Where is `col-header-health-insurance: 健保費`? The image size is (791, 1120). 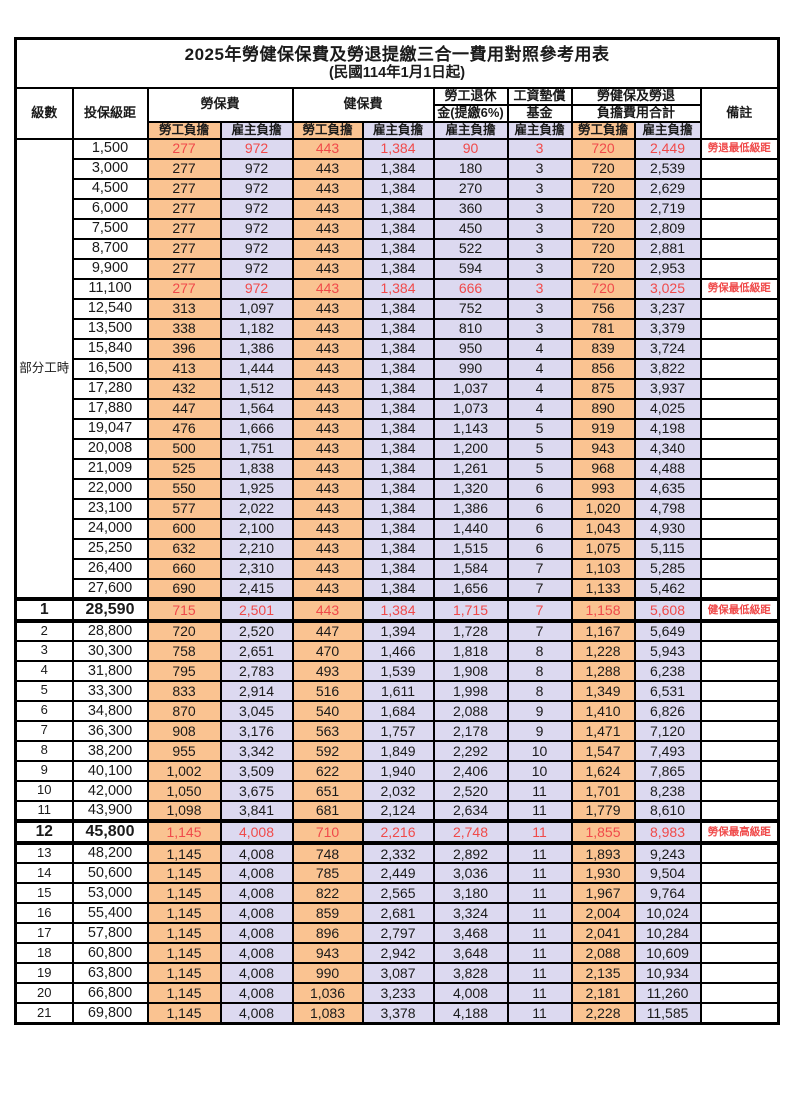 col-header-health-insurance: 健保費 is located at coordinates (363, 104).